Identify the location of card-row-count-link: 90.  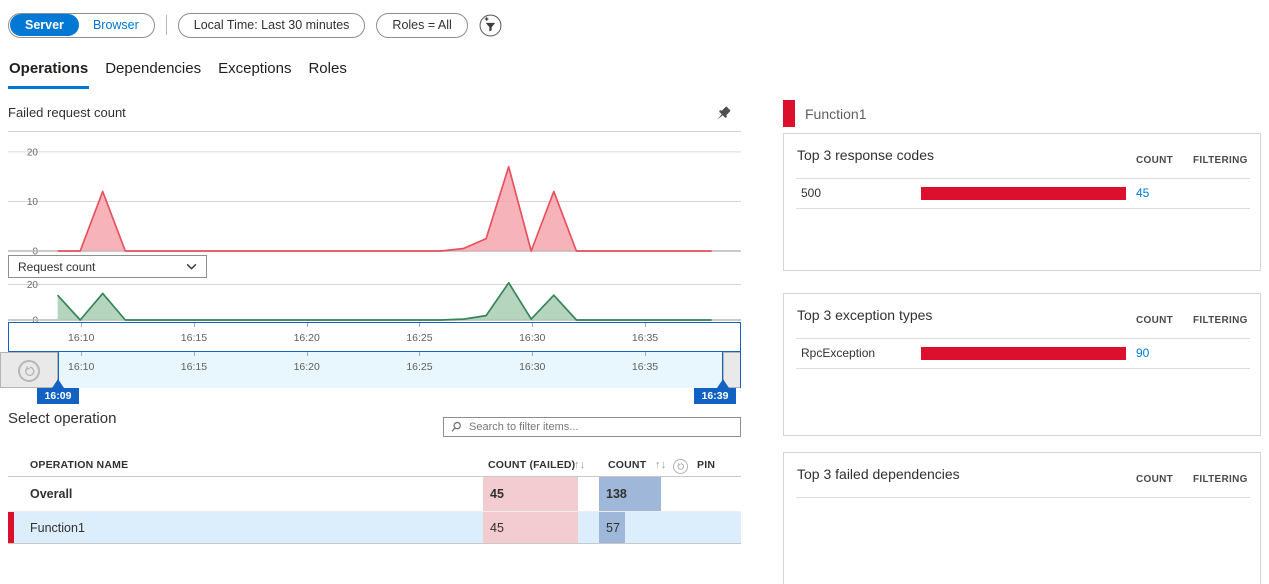
(1143, 353).